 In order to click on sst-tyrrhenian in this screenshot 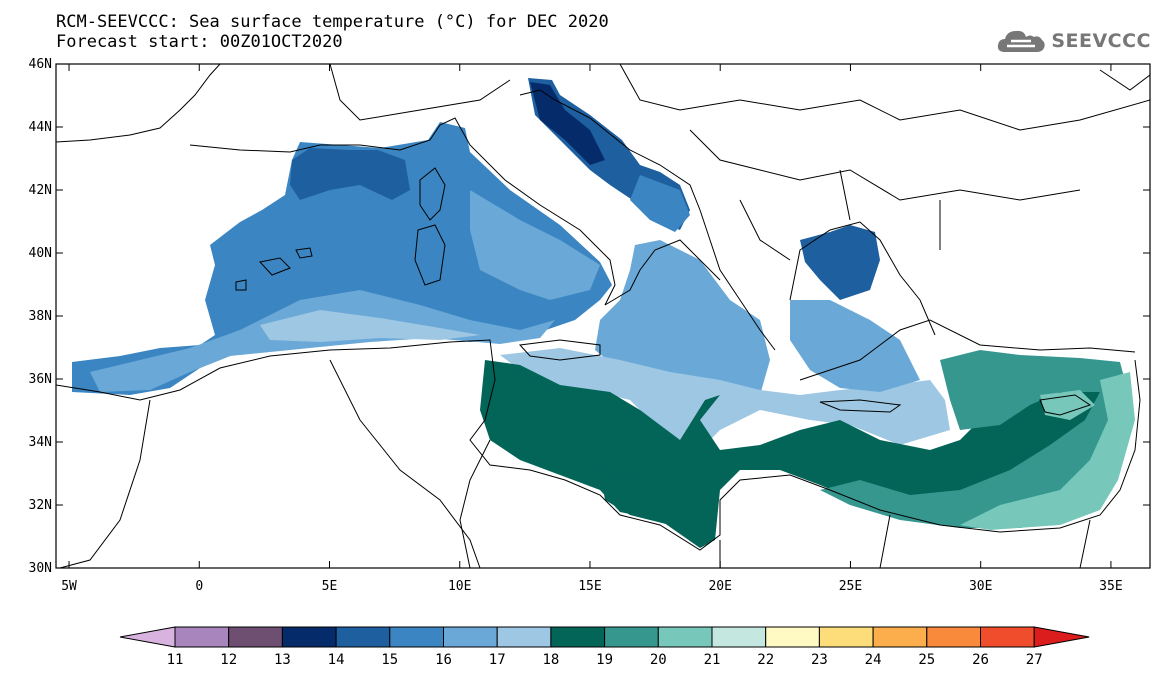, I will do `click(535, 245)`.